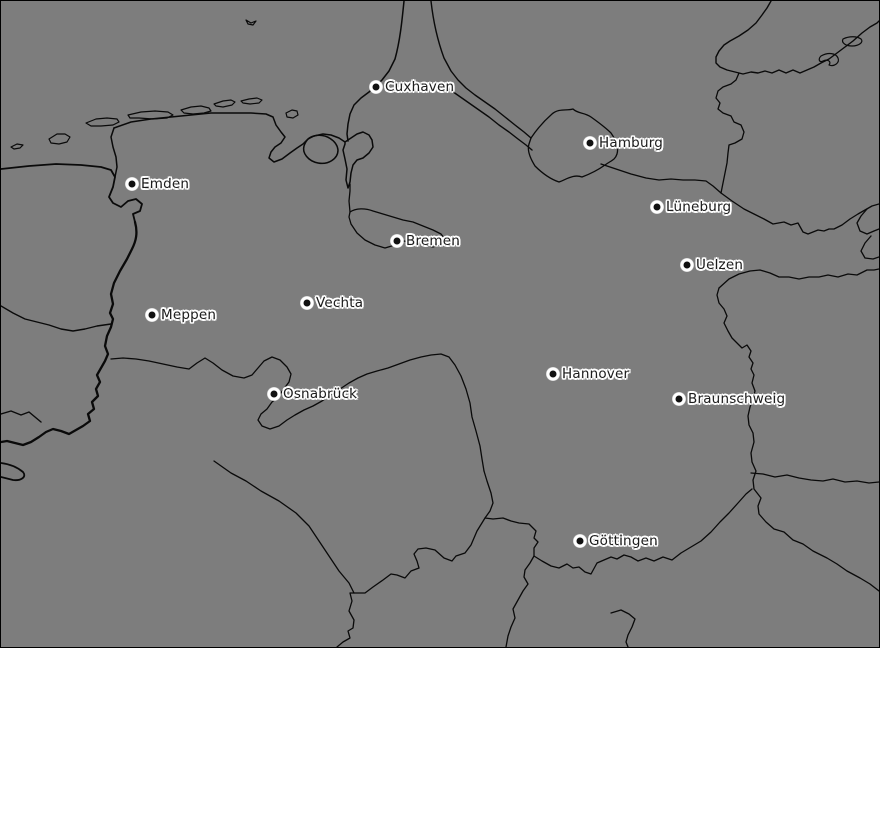 Image resolution: width=880 pixels, height=830 pixels. What do you see at coordinates (251, 22) in the screenshot?
I see `island-neuwerk` at bounding box center [251, 22].